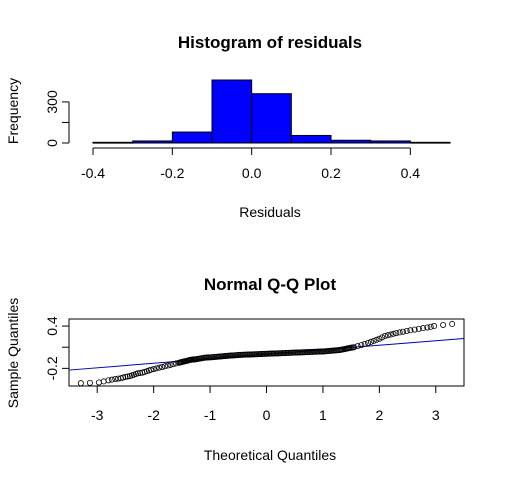  I want to click on histogram-y-label: Frequency, so click(13, 111).